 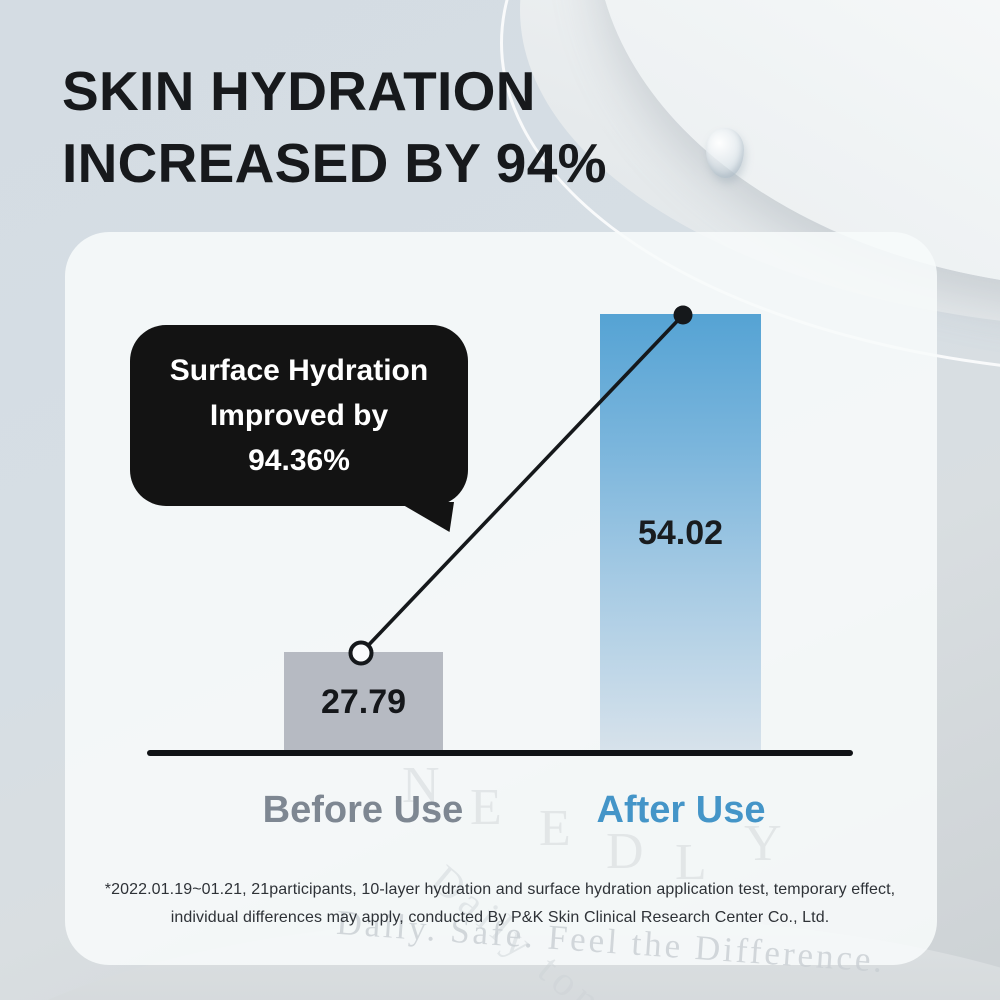 I want to click on callout-line1: Surface Hydration, so click(x=299, y=370).